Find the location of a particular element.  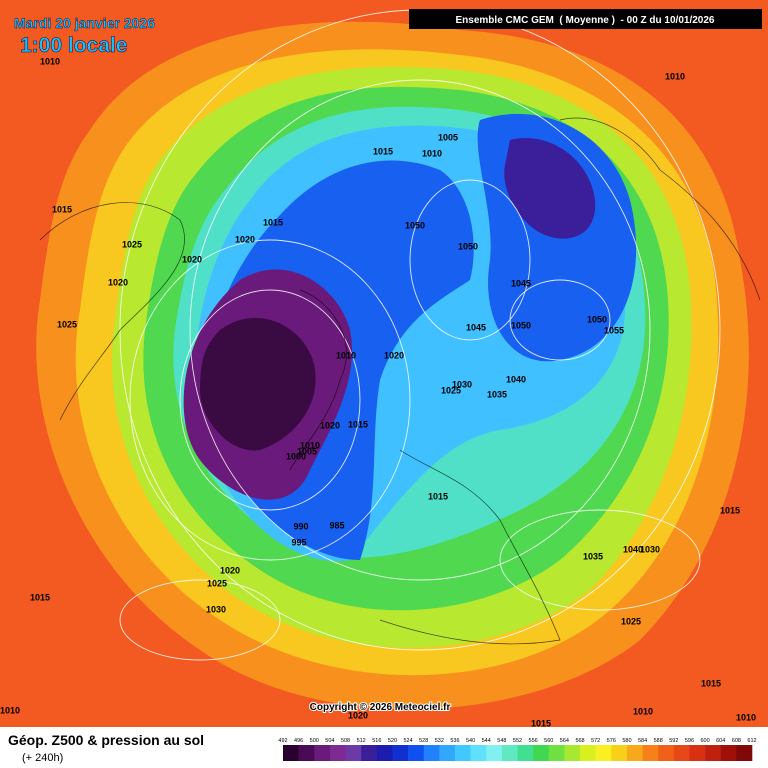

copyright: Copyright © 2026 Meteociel.fr is located at coordinates (380, 707).